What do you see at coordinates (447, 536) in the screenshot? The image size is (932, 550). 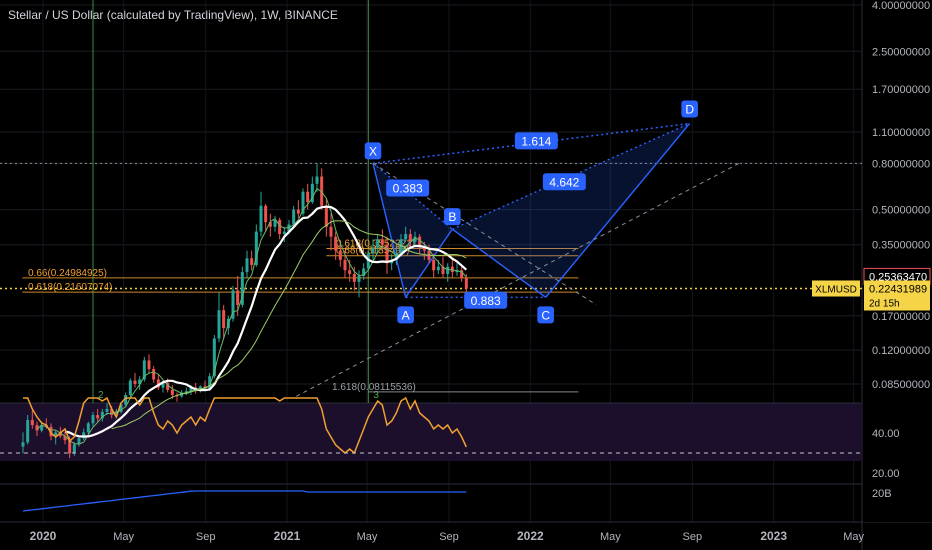 I see `time-axis: 2020 May Sep 2021 May Sep 2022 May Sep 2023 May` at bounding box center [447, 536].